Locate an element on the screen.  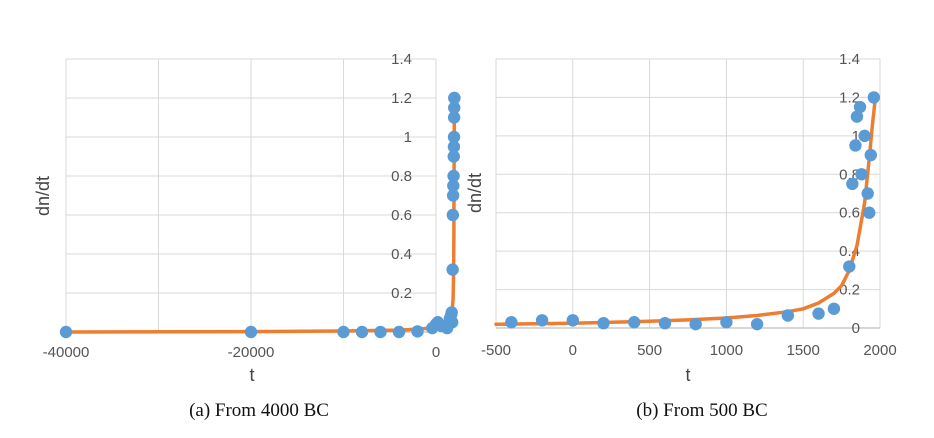
y-tick-label: 0 is located at coordinates (856, 328).